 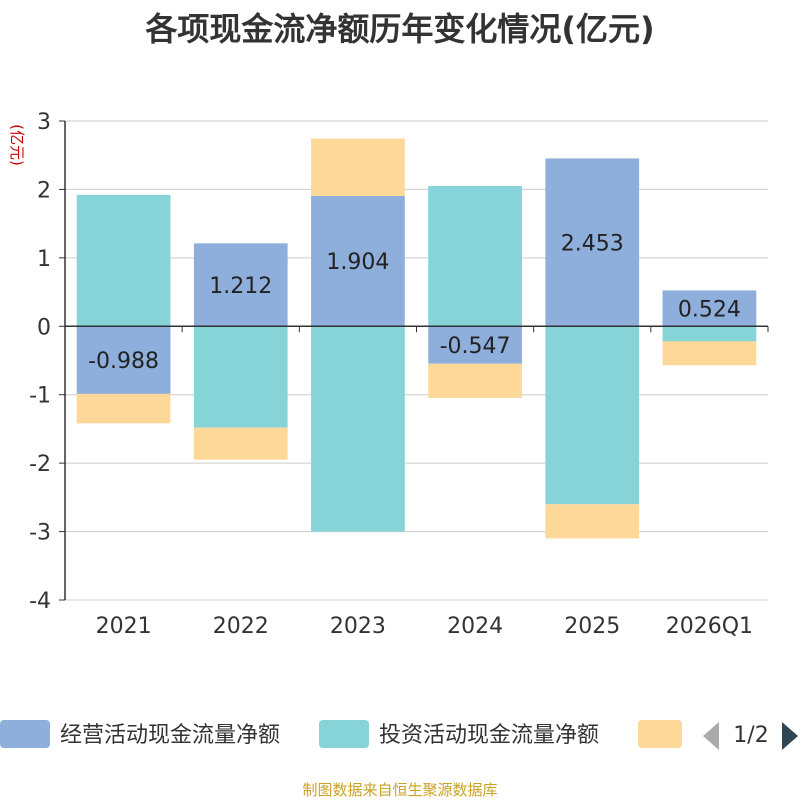 I want to click on bar-series-0-2023, so click(x=358, y=261).